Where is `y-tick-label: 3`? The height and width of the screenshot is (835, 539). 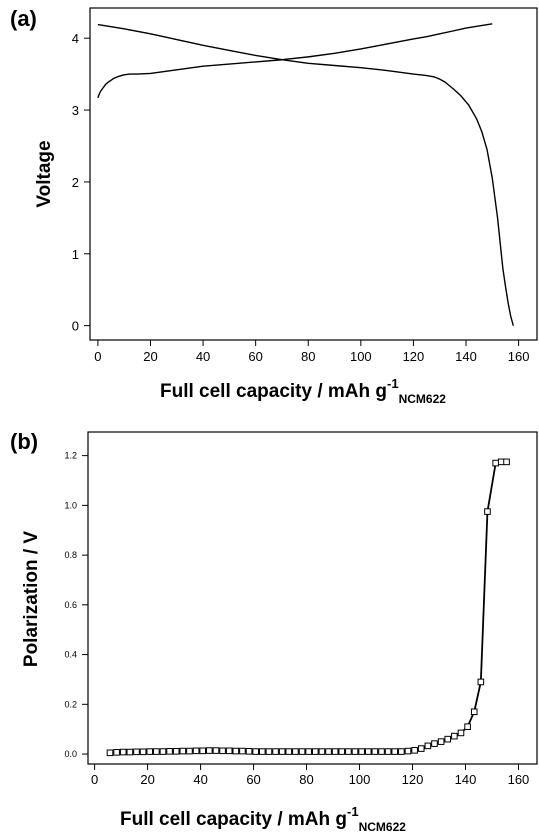
y-tick-label: 3 is located at coordinates (75, 110).